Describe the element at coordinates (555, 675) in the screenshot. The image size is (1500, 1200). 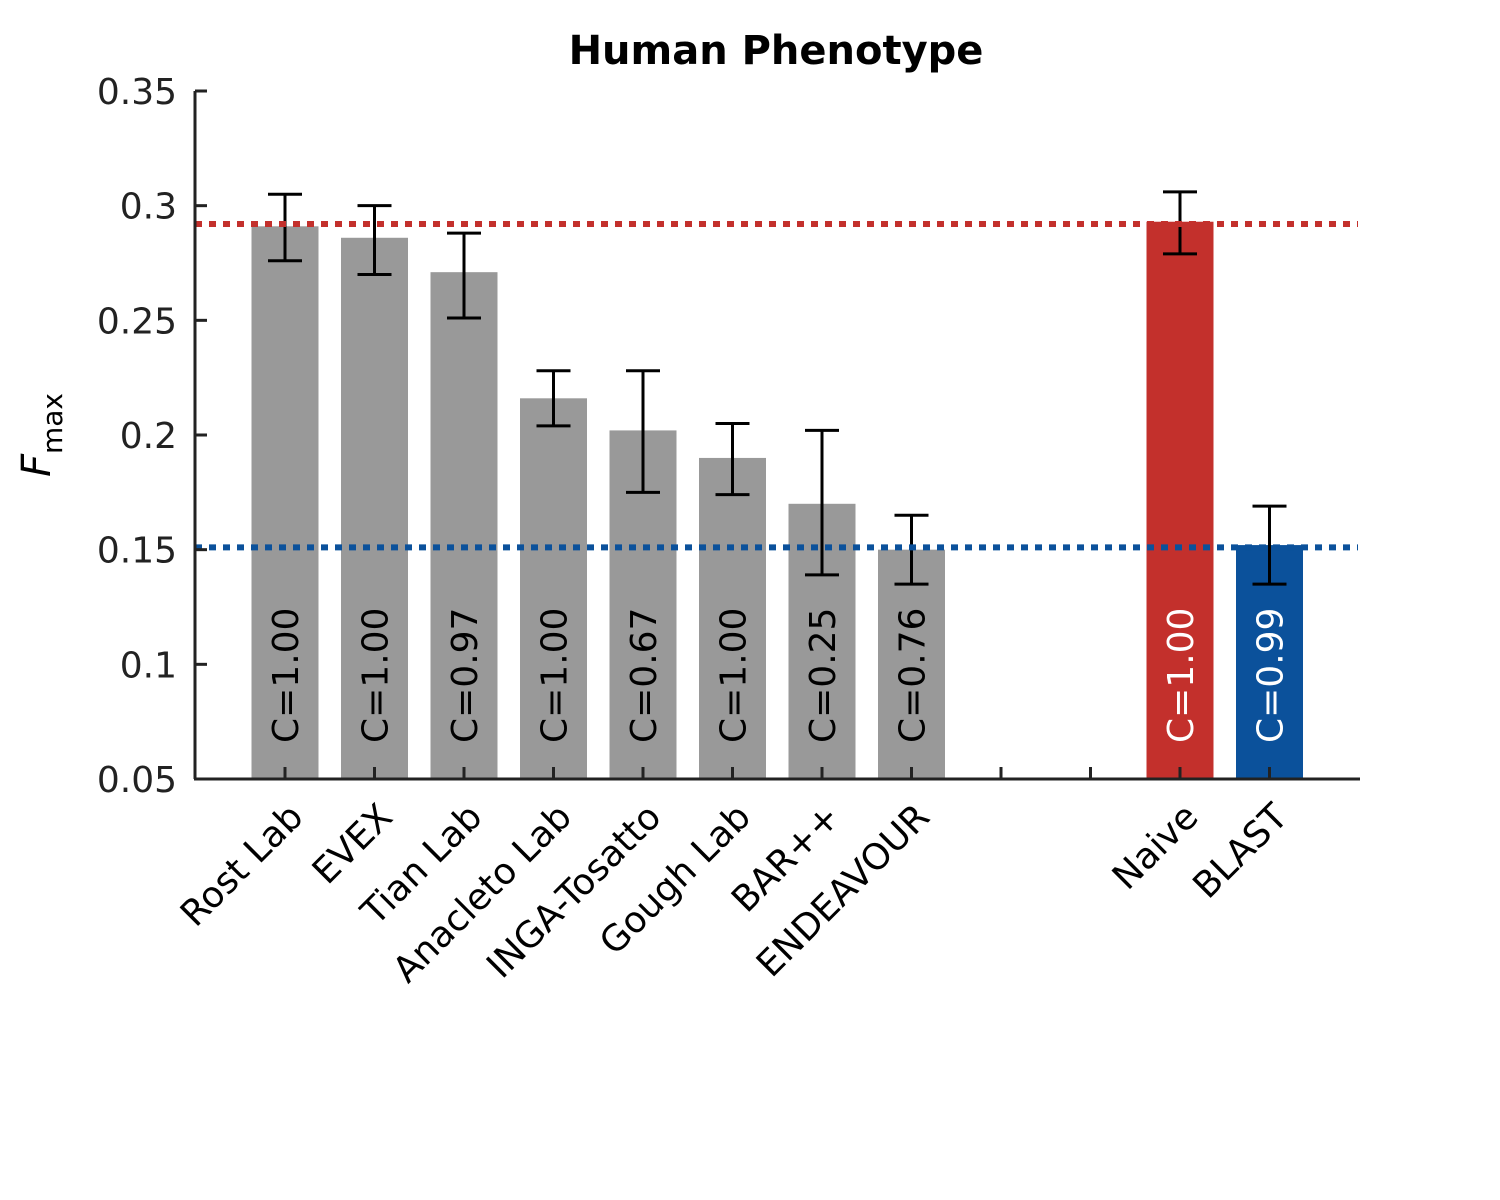
I see `coverage-label-3: C=1.00` at that location.